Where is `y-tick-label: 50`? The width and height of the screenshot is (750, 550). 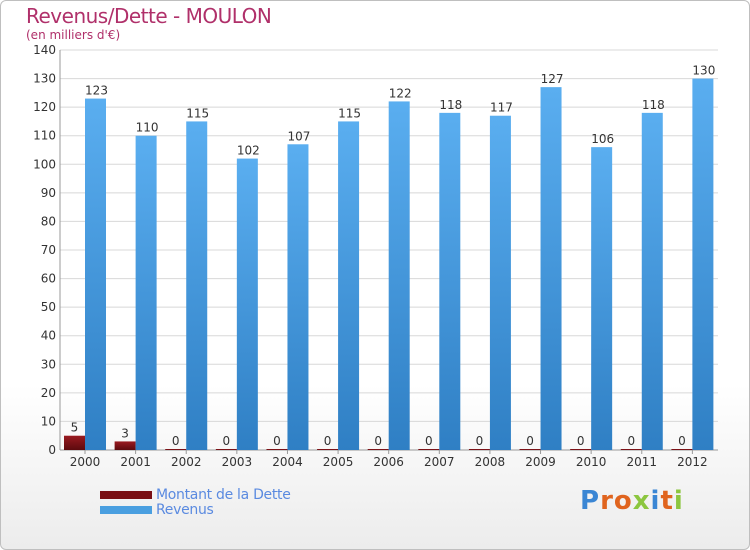 y-tick-label: 50 is located at coordinates (48, 307).